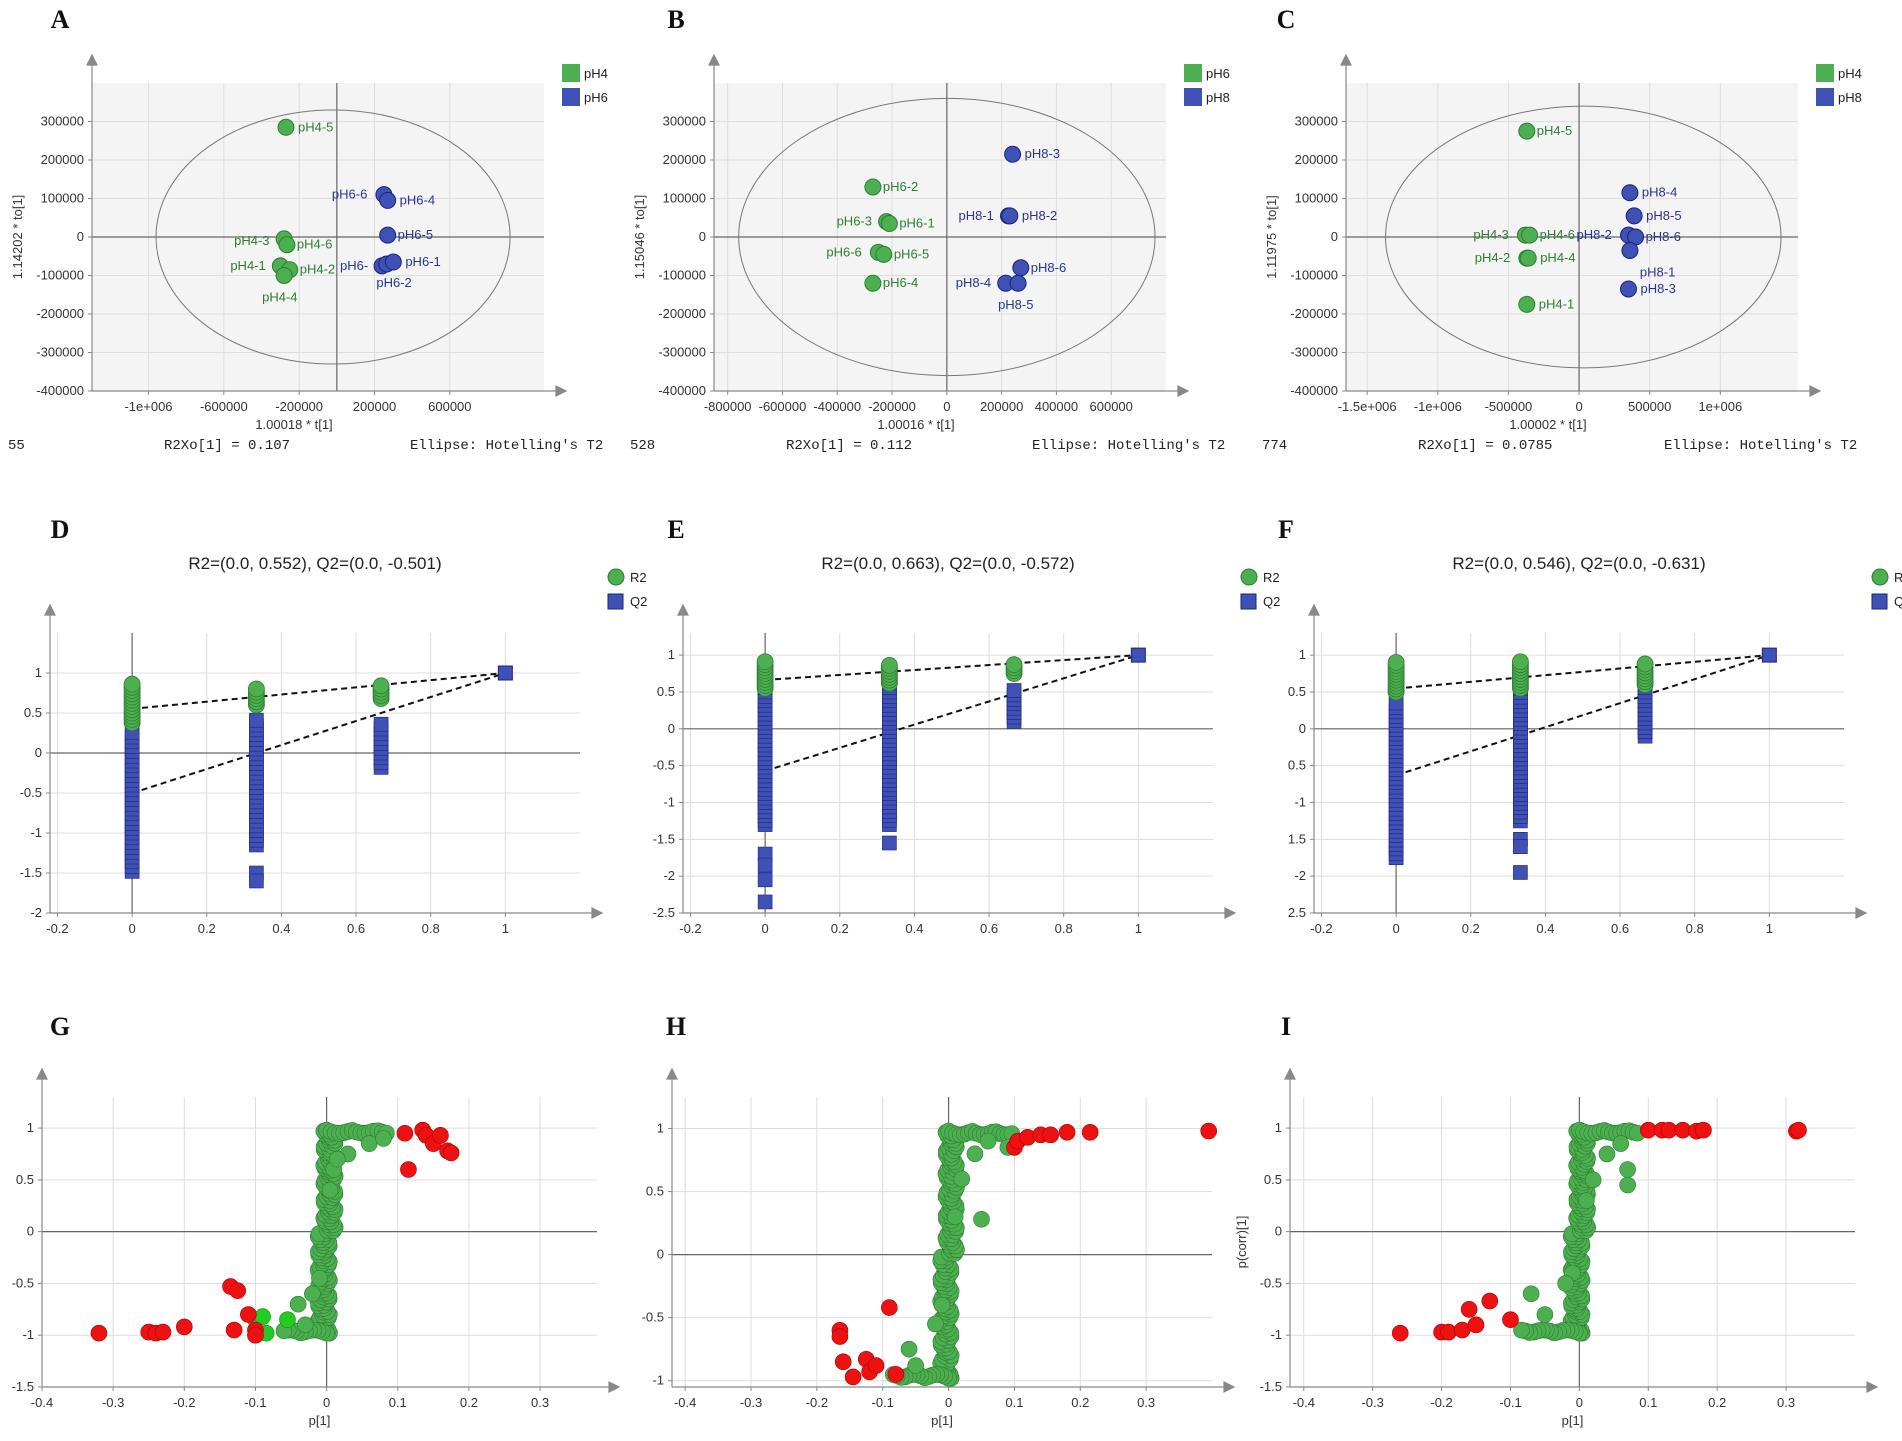  I want to click on x-tick-label: 0.2, so click(840, 928).